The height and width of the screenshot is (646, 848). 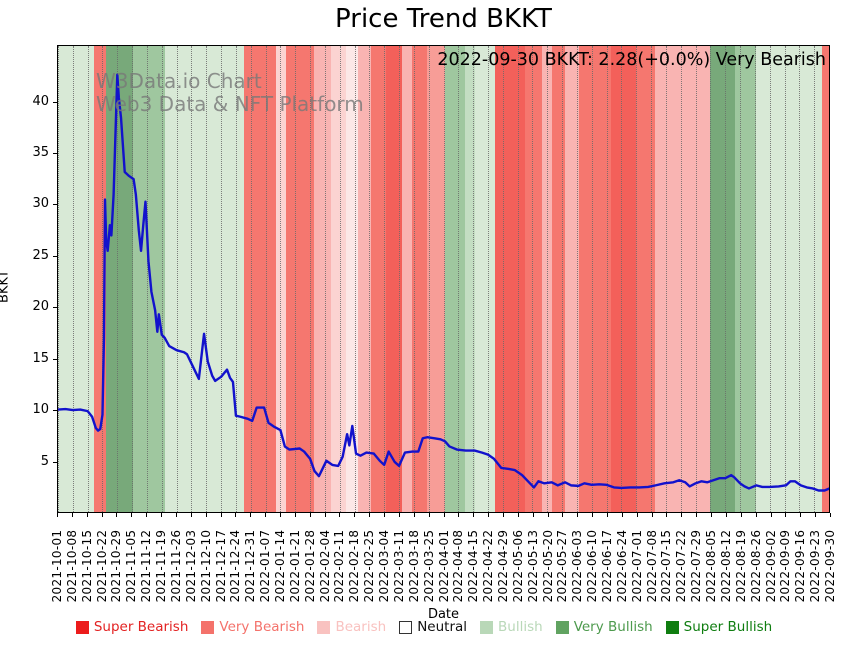 I want to click on legend-label: Super Bearish, so click(x=141, y=627).